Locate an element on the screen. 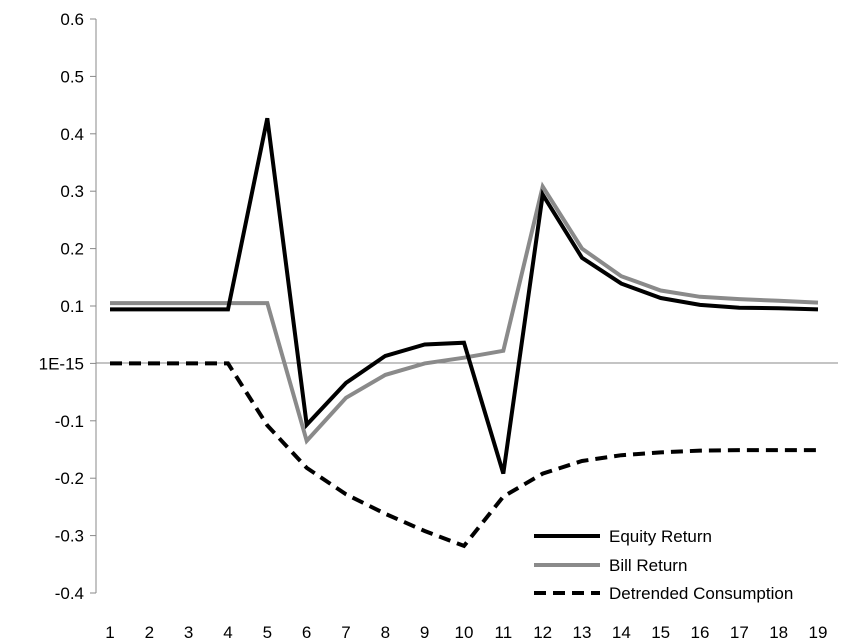 This screenshot has width=850, height=644. y-tick-label: 0.2 is located at coordinates (72, 249).